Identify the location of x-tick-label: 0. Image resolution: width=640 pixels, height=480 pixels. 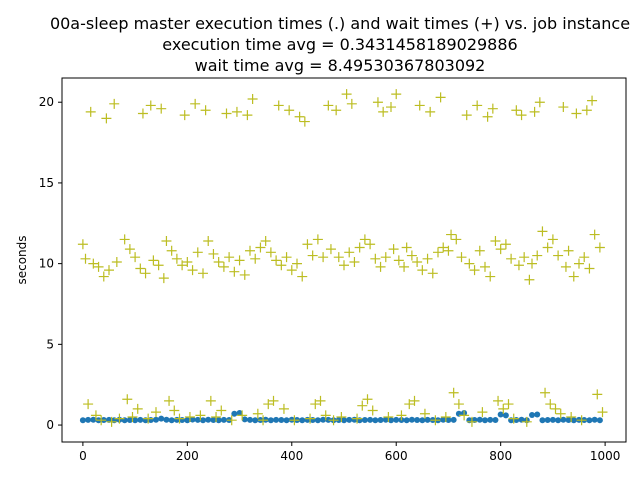
(83, 456).